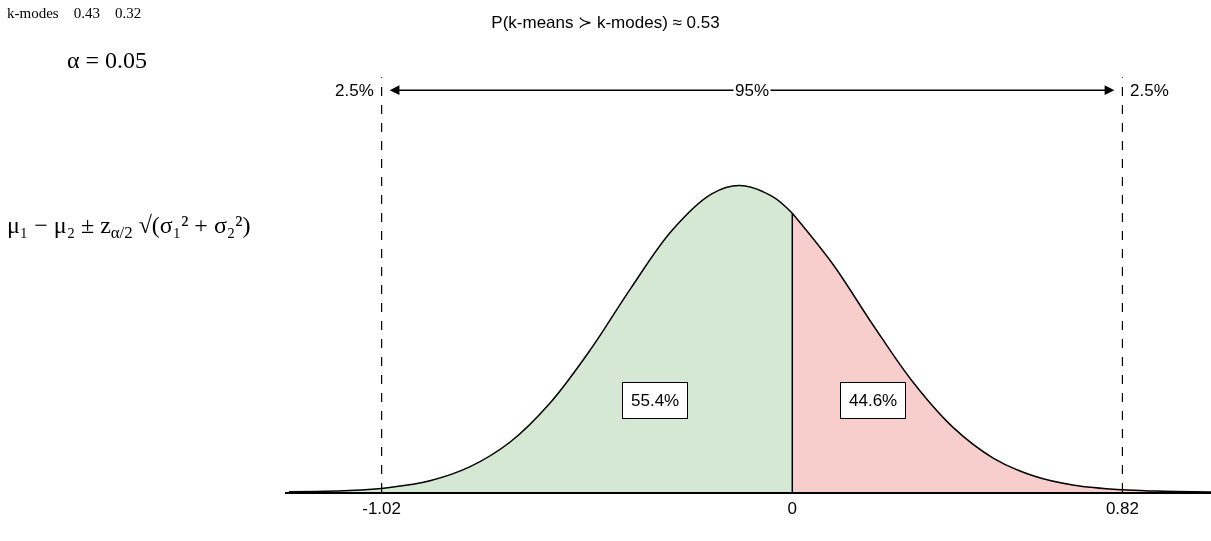 This screenshot has width=1211, height=541. Describe the element at coordinates (792, 509) in the screenshot. I see `x-tick-label: 0` at that location.